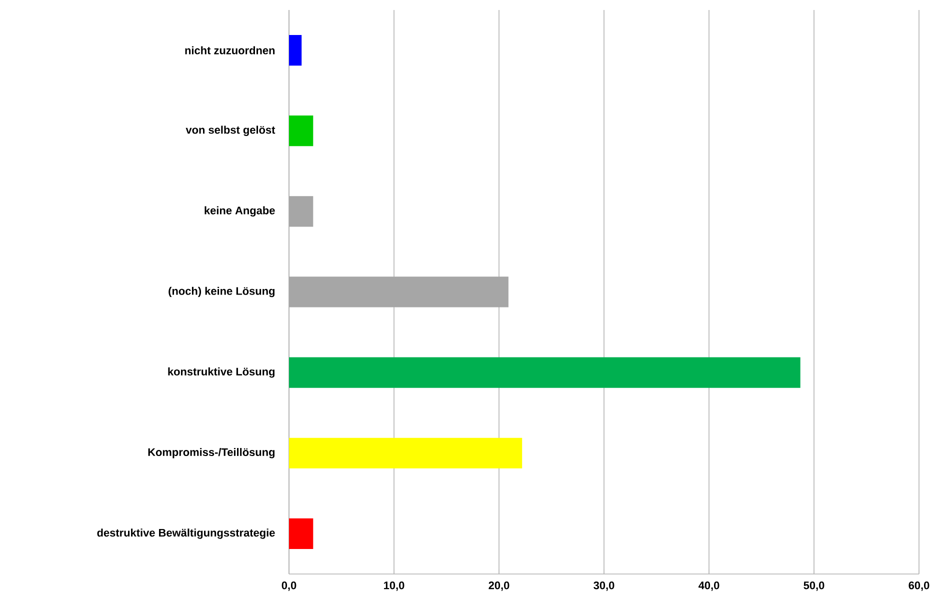  Describe the element at coordinates (394, 586) in the screenshot. I see `x-tick-label: 10,0` at that location.